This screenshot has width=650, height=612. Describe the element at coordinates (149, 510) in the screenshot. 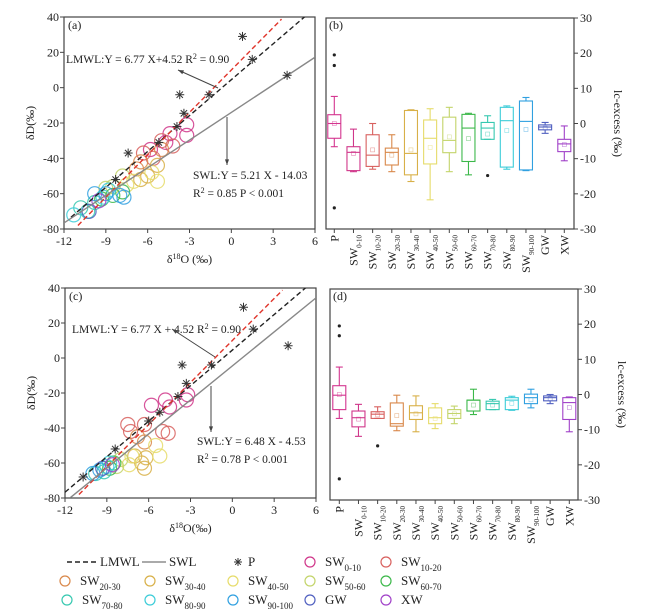

I see `x-tick-label: -6` at that location.